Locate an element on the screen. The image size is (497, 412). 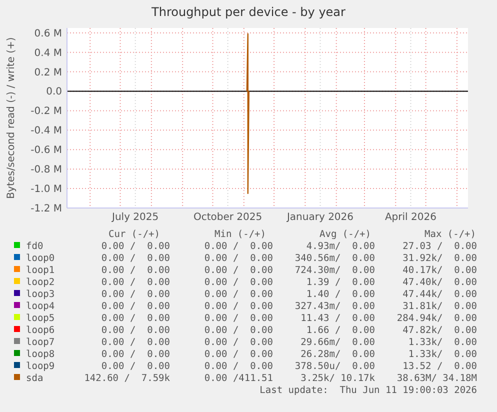
text: 327.43m/ 0.00 is located at coordinates (335, 306).